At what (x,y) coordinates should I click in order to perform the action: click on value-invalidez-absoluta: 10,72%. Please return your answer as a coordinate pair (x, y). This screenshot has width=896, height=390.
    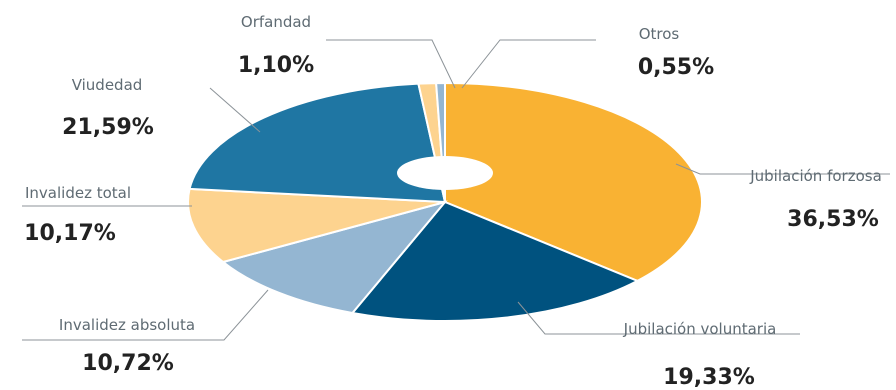
    Looking at the image, I should click on (128, 363).